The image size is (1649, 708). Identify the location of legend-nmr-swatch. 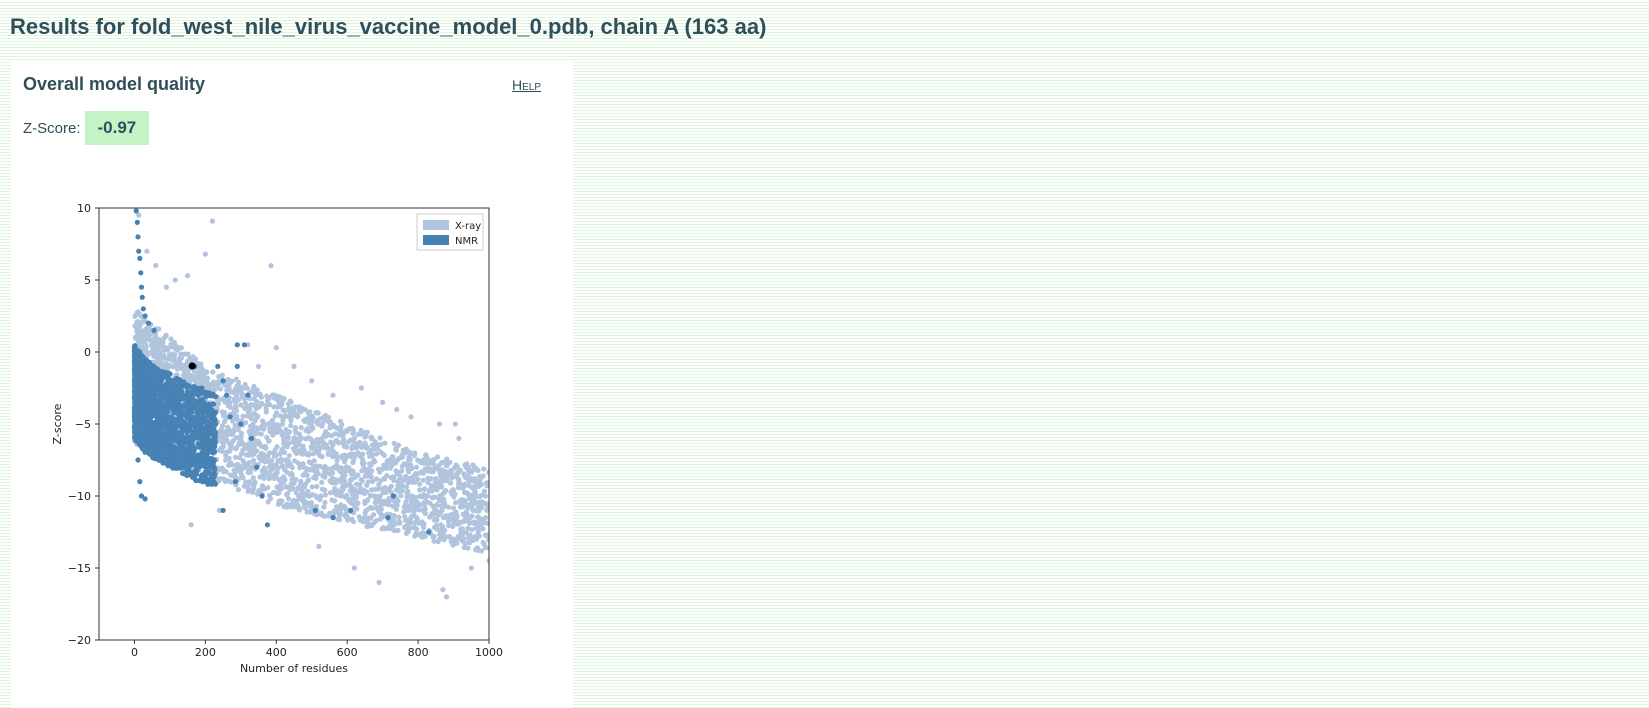
(436, 240).